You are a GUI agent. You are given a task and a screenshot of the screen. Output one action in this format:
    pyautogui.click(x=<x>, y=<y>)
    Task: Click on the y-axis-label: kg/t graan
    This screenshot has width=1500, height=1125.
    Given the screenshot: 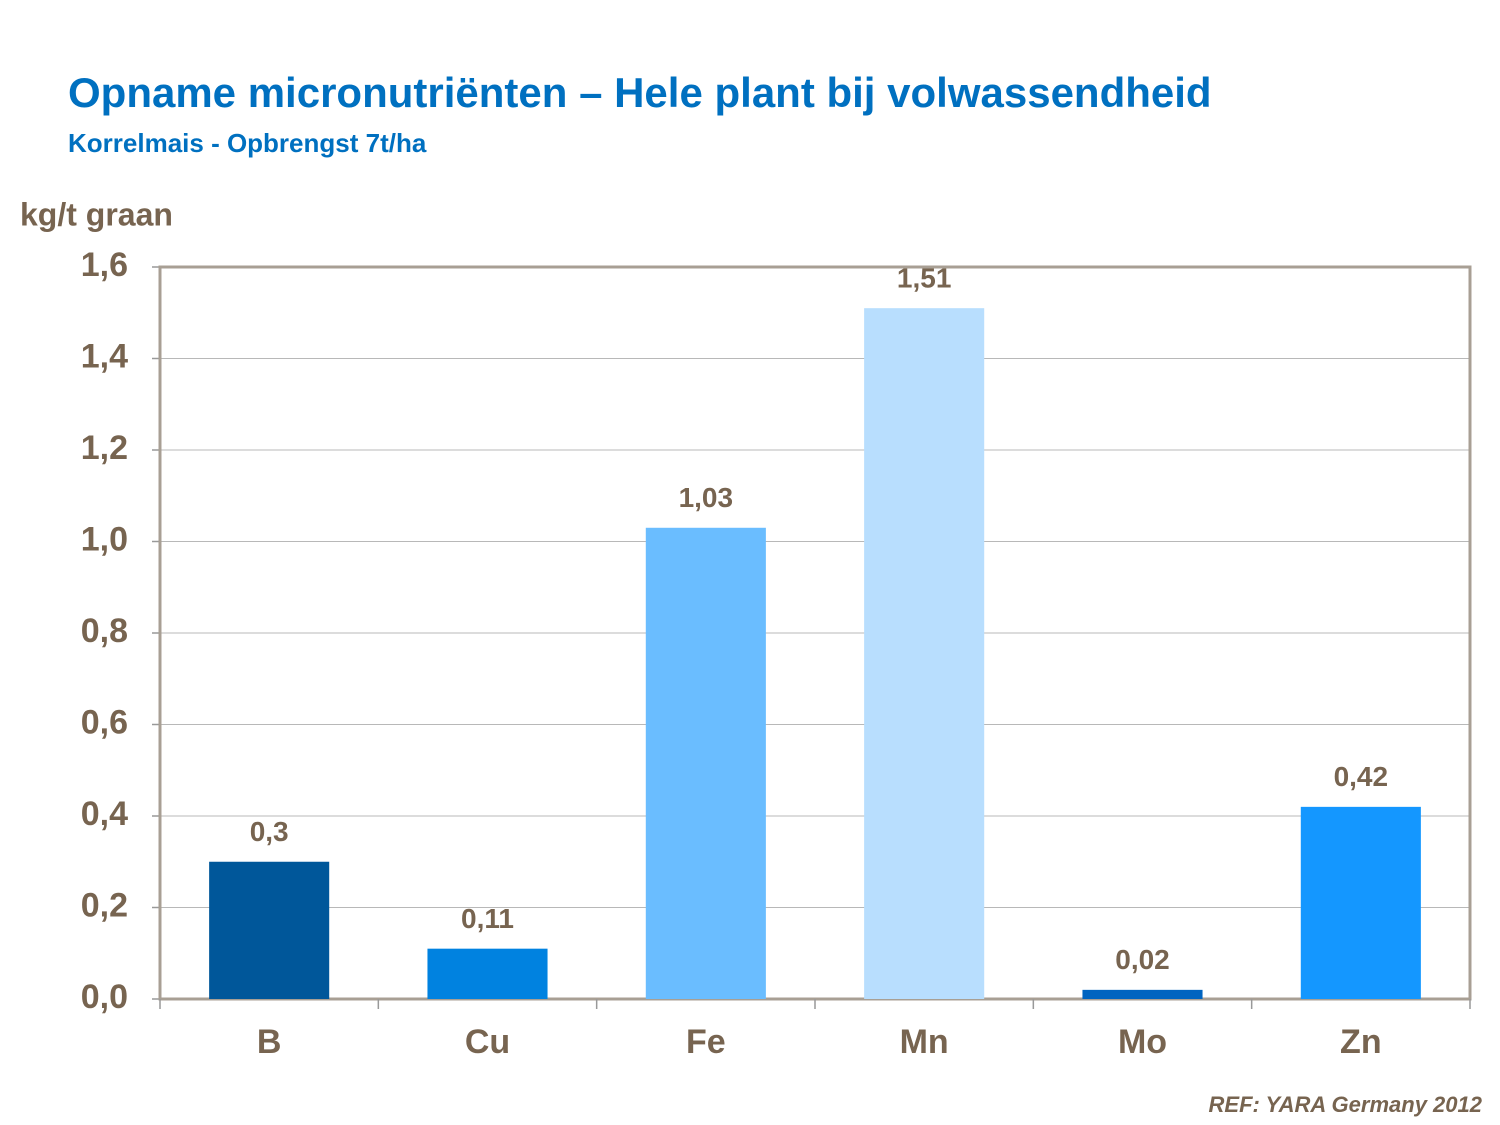 What is the action you would take?
    pyautogui.click(x=96, y=214)
    